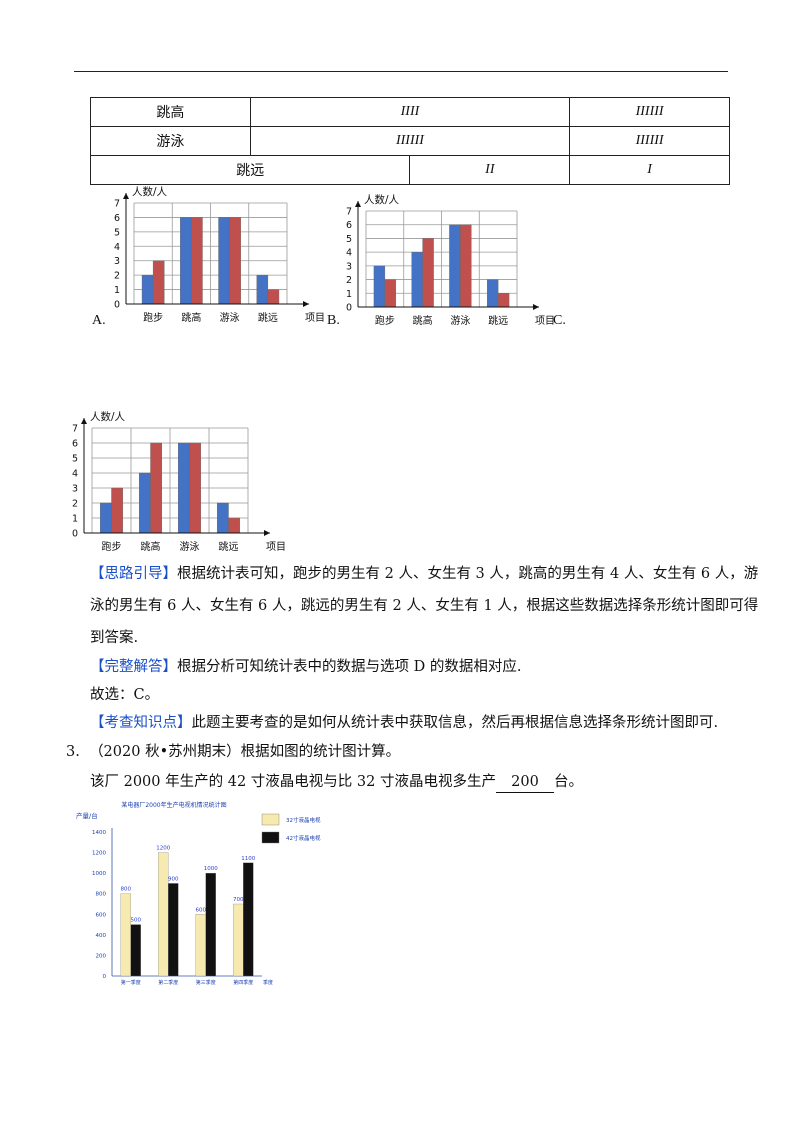 The height and width of the screenshot is (1132, 800). What do you see at coordinates (173, 879) in the screenshot?
I see `data-label: 900` at bounding box center [173, 879].